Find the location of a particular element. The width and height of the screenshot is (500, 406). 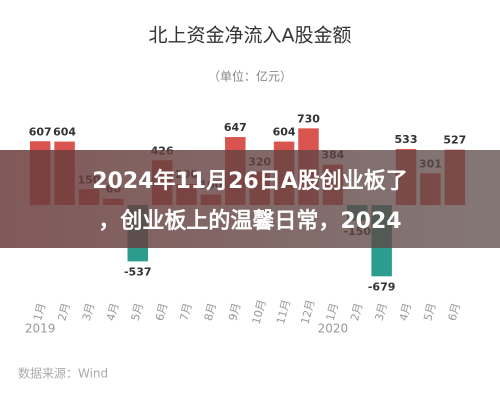

value-label: 607 is located at coordinates (40, 131).